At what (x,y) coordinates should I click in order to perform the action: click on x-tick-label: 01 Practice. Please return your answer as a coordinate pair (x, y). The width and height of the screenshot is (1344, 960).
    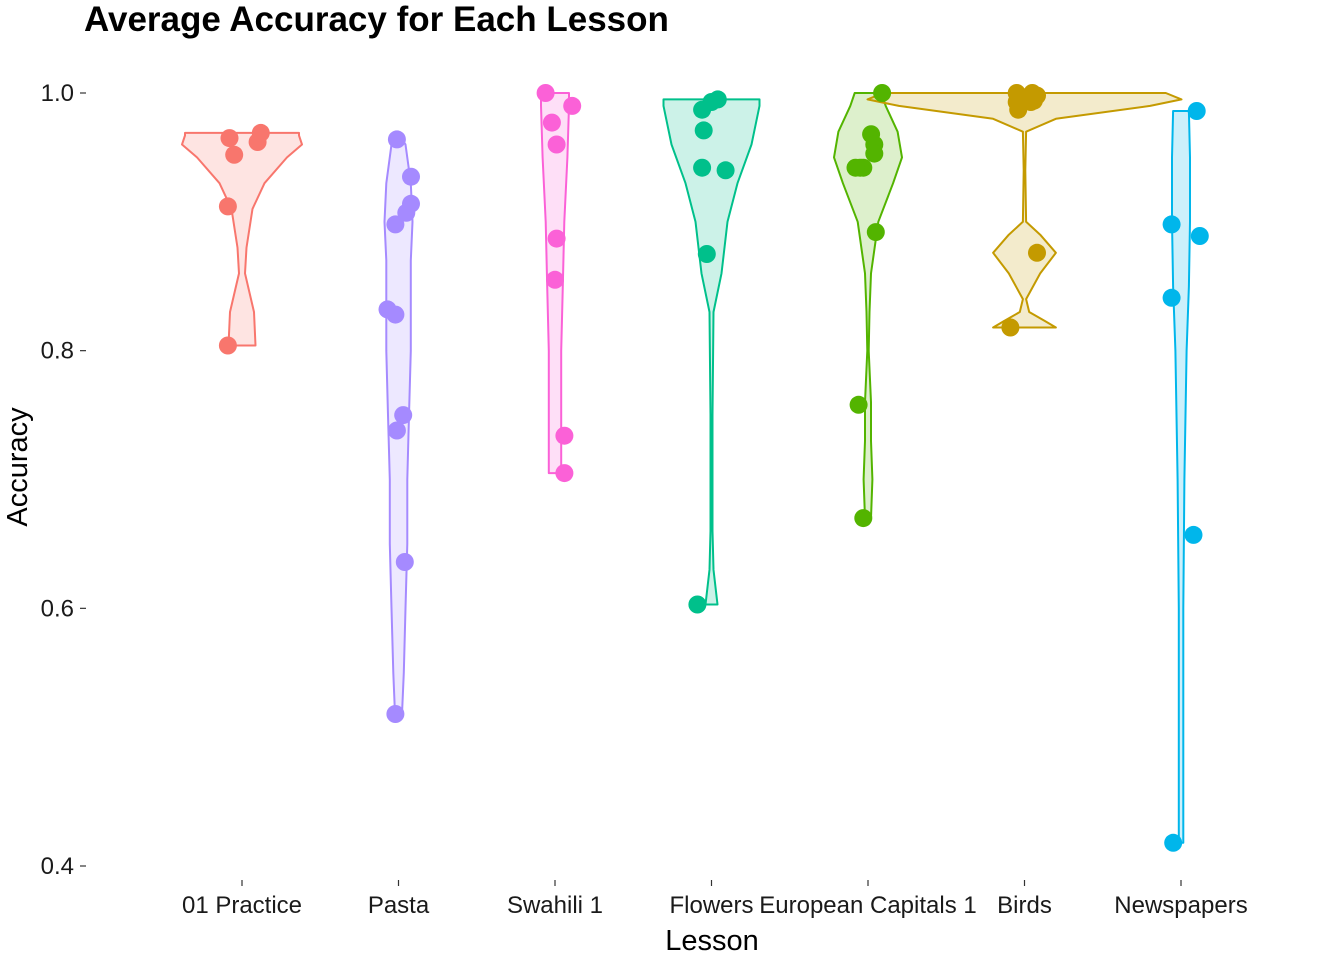
    Looking at the image, I should click on (242, 905).